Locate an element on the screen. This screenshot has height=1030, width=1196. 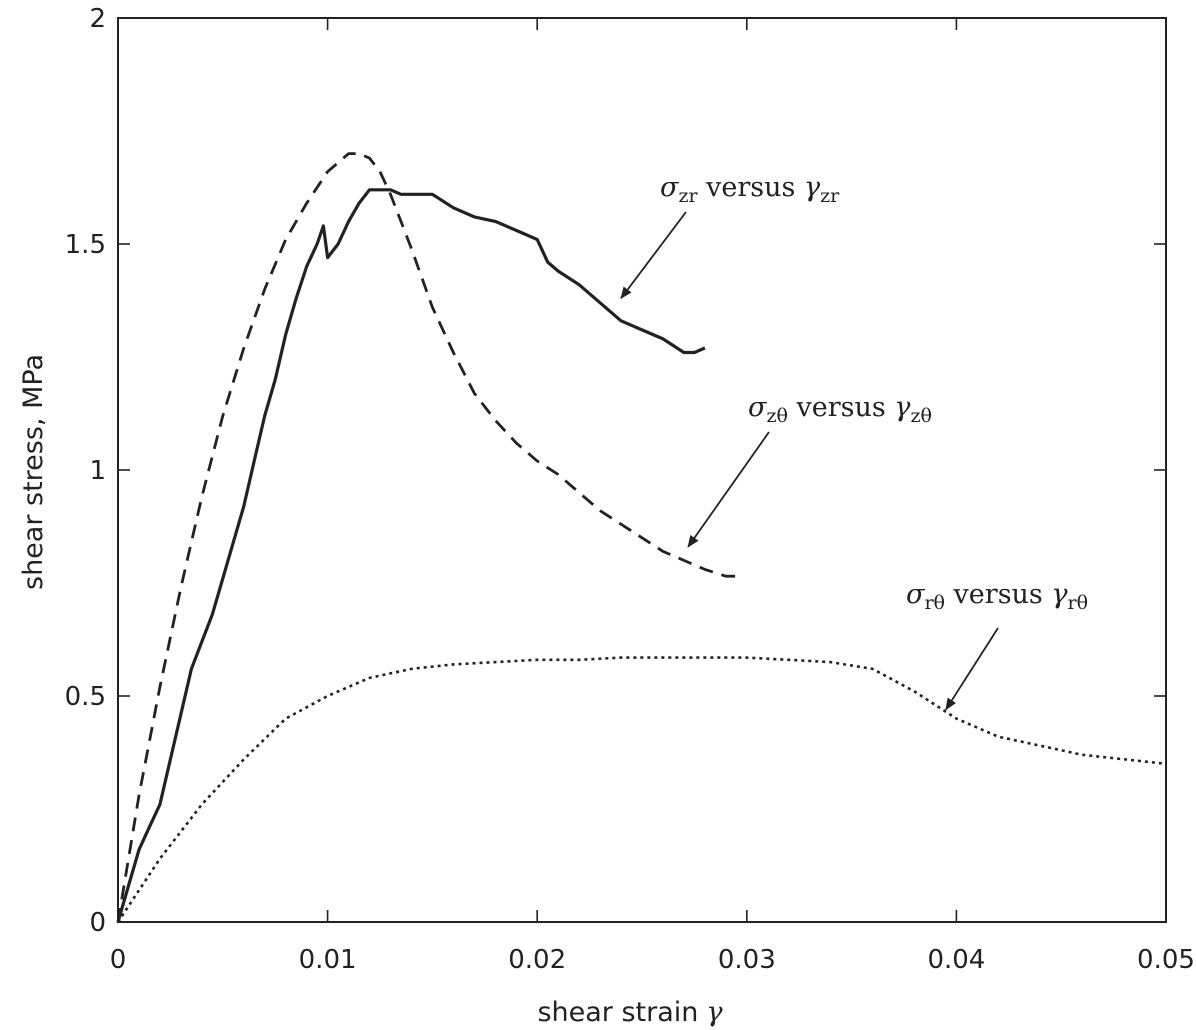
x-axis-symbol: γ is located at coordinates (714, 1012).